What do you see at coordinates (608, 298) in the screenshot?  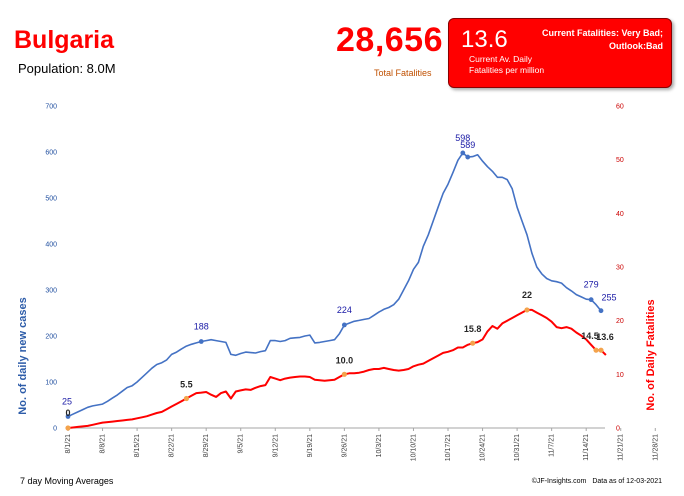 I see `cases-data-label: 255` at bounding box center [608, 298].